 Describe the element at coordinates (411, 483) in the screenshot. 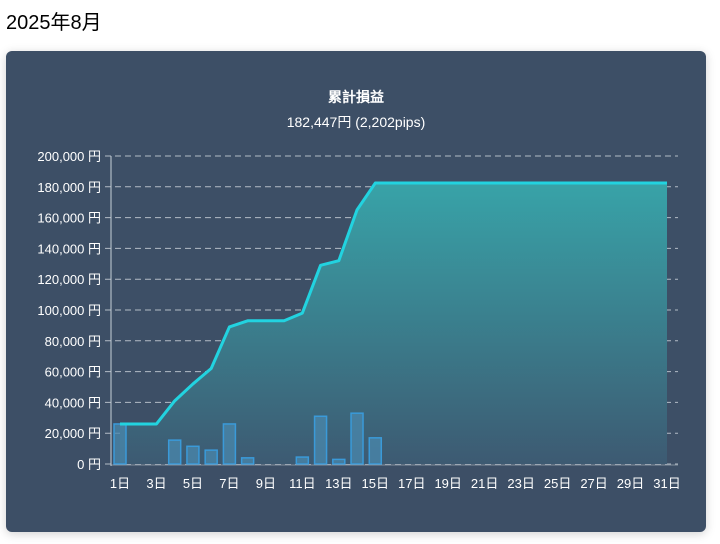

I see `x-tick-label: 17日` at that location.